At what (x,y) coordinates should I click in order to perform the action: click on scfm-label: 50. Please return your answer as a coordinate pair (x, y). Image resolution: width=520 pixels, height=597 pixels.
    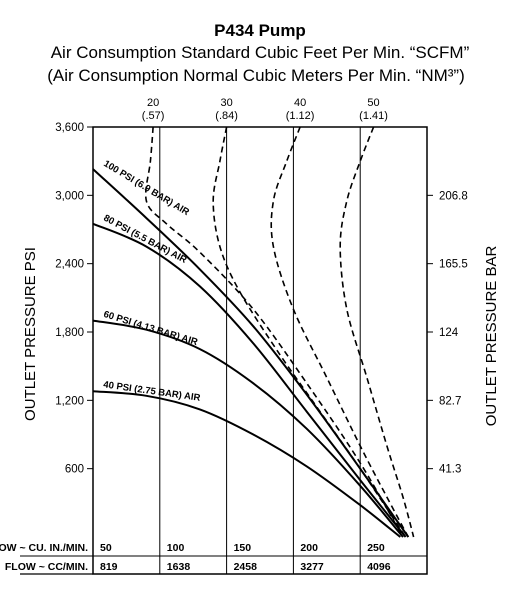
    Looking at the image, I should click on (373, 103).